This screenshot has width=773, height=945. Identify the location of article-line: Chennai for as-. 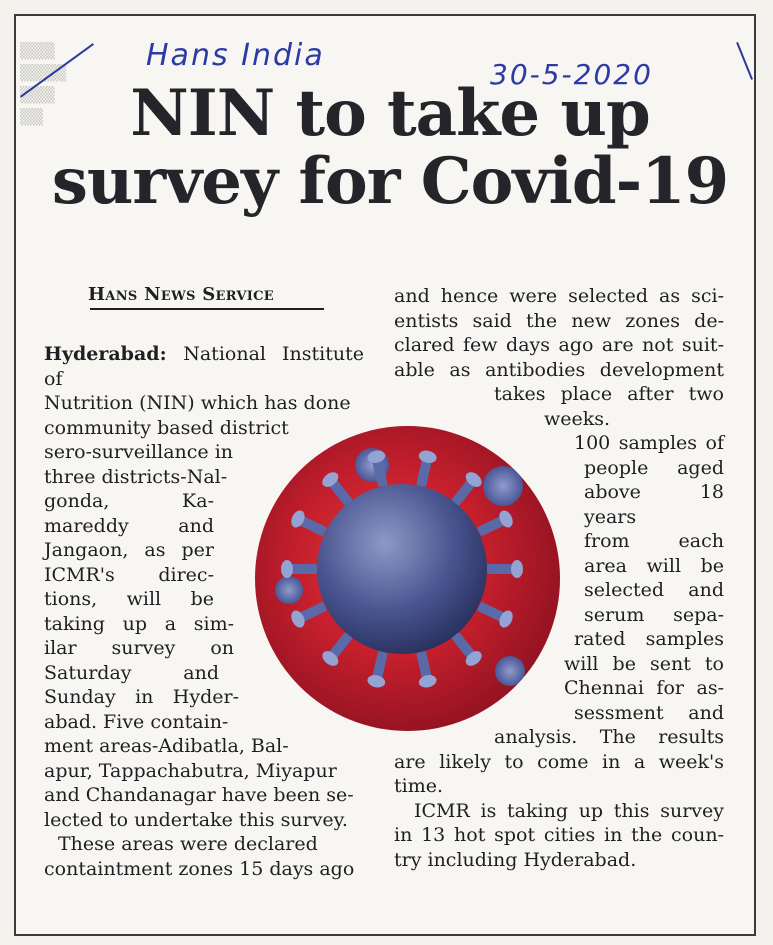
(644, 688).